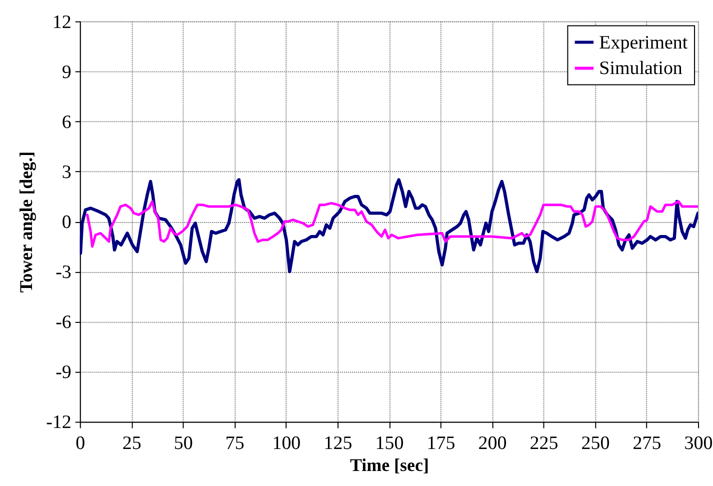 This screenshot has height=486, width=713. I want to click on legend-label: Simulation, so click(641, 69).